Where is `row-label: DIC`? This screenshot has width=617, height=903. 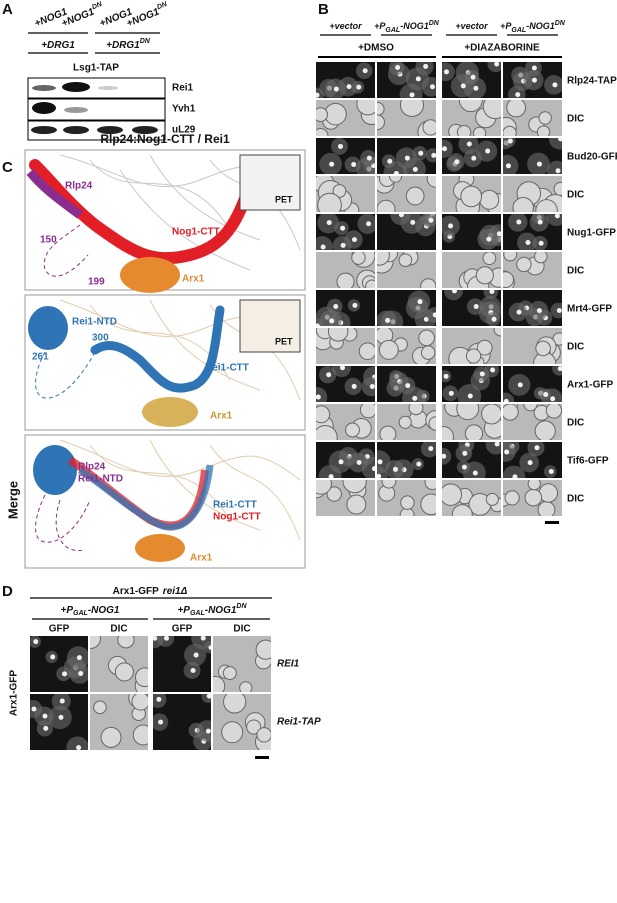
row-label: DIC is located at coordinates (575, 271).